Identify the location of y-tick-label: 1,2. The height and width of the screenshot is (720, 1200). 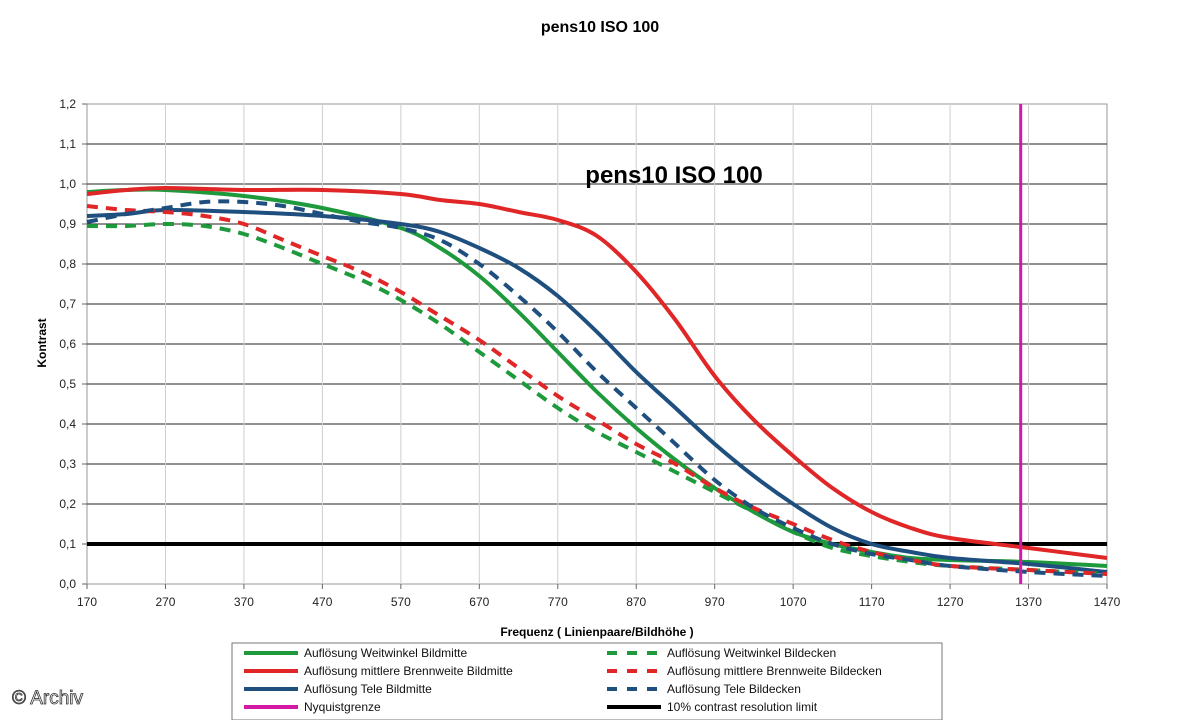
(67, 104).